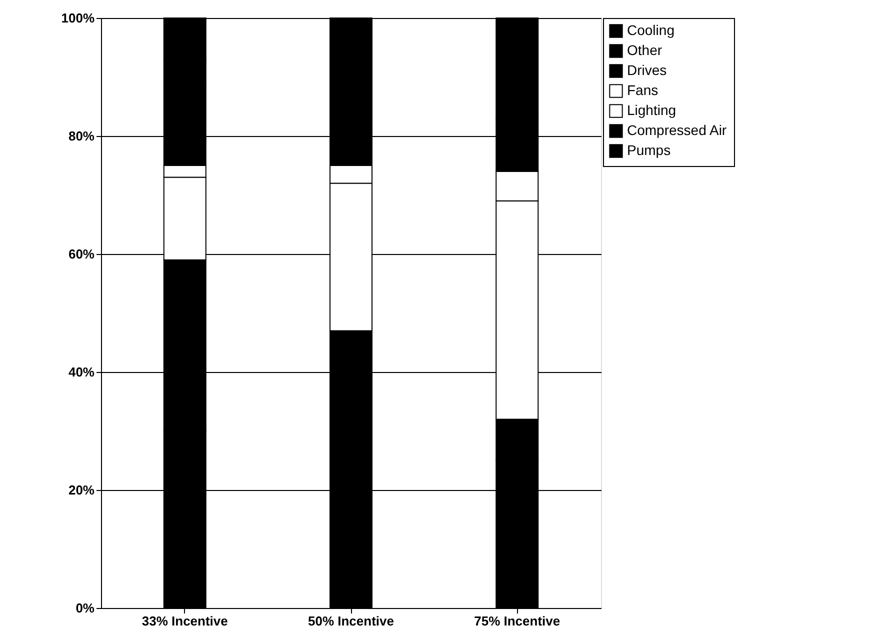 Image resolution: width=877 pixels, height=636 pixels. What do you see at coordinates (81, 136) in the screenshot?
I see `y-tick-label: 80%` at bounding box center [81, 136].